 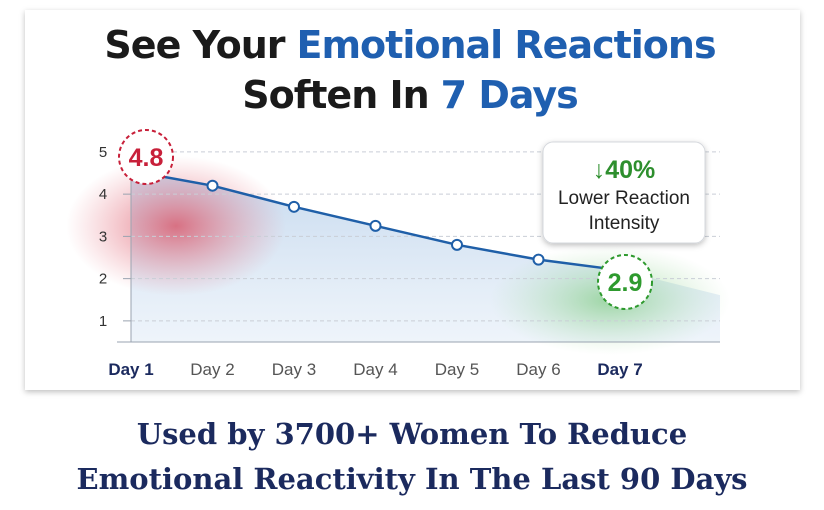 What do you see at coordinates (509, 95) in the screenshot?
I see `headline-accent: 7 Days` at bounding box center [509, 95].